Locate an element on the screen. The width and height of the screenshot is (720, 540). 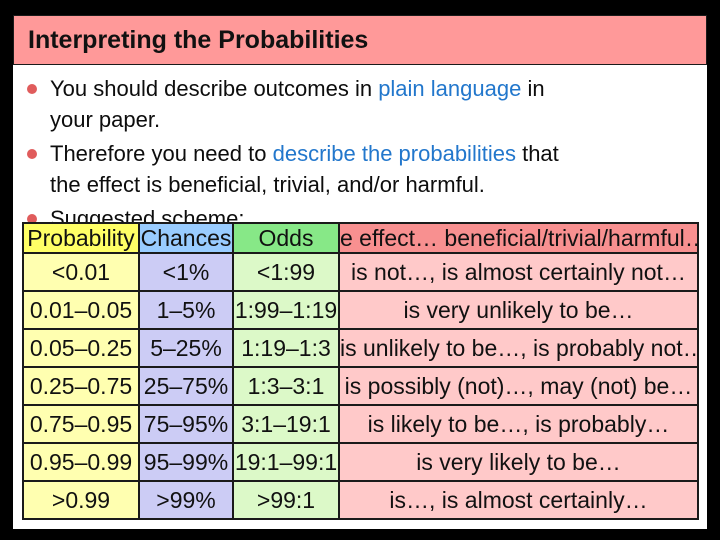
cell-chances: 1–5% is located at coordinates (186, 310).